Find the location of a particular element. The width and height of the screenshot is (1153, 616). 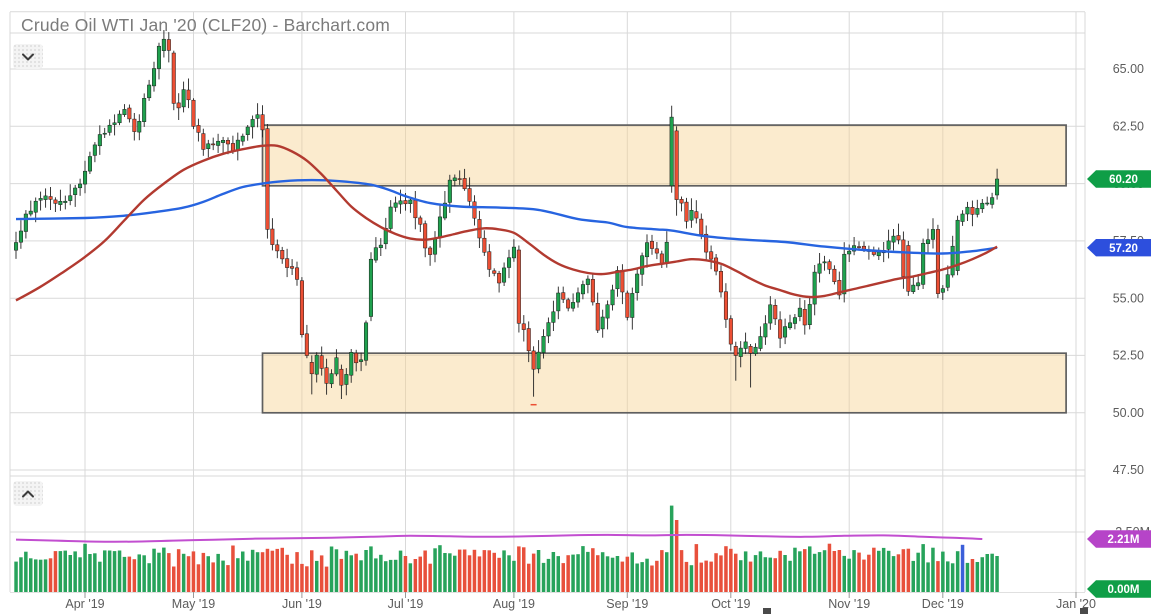

month-label: Jul '19 is located at coordinates (406, 604).